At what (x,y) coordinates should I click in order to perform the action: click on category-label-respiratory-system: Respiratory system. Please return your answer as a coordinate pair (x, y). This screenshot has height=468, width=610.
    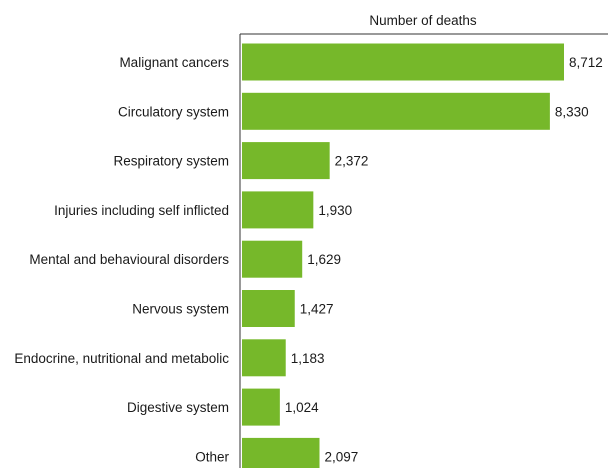
    Looking at the image, I should click on (171, 161).